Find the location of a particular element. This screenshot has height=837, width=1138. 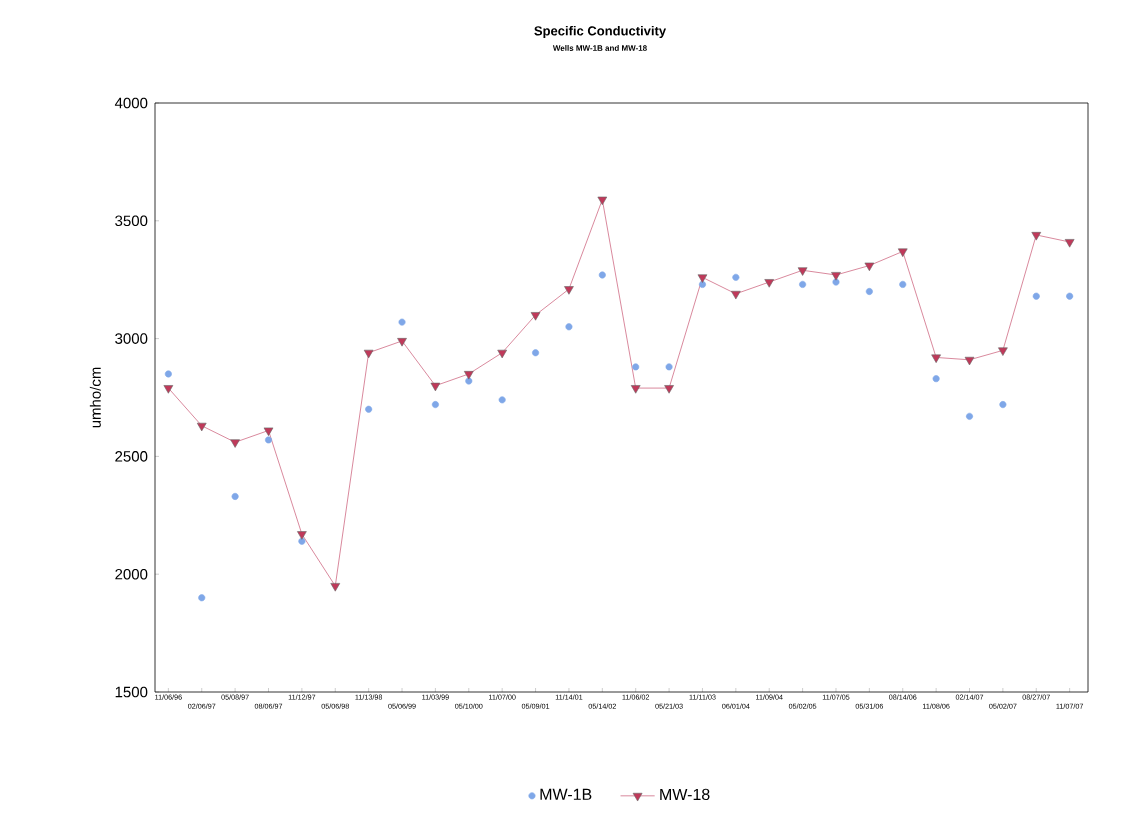

chart-title: Specific Conductivity is located at coordinates (600, 32).